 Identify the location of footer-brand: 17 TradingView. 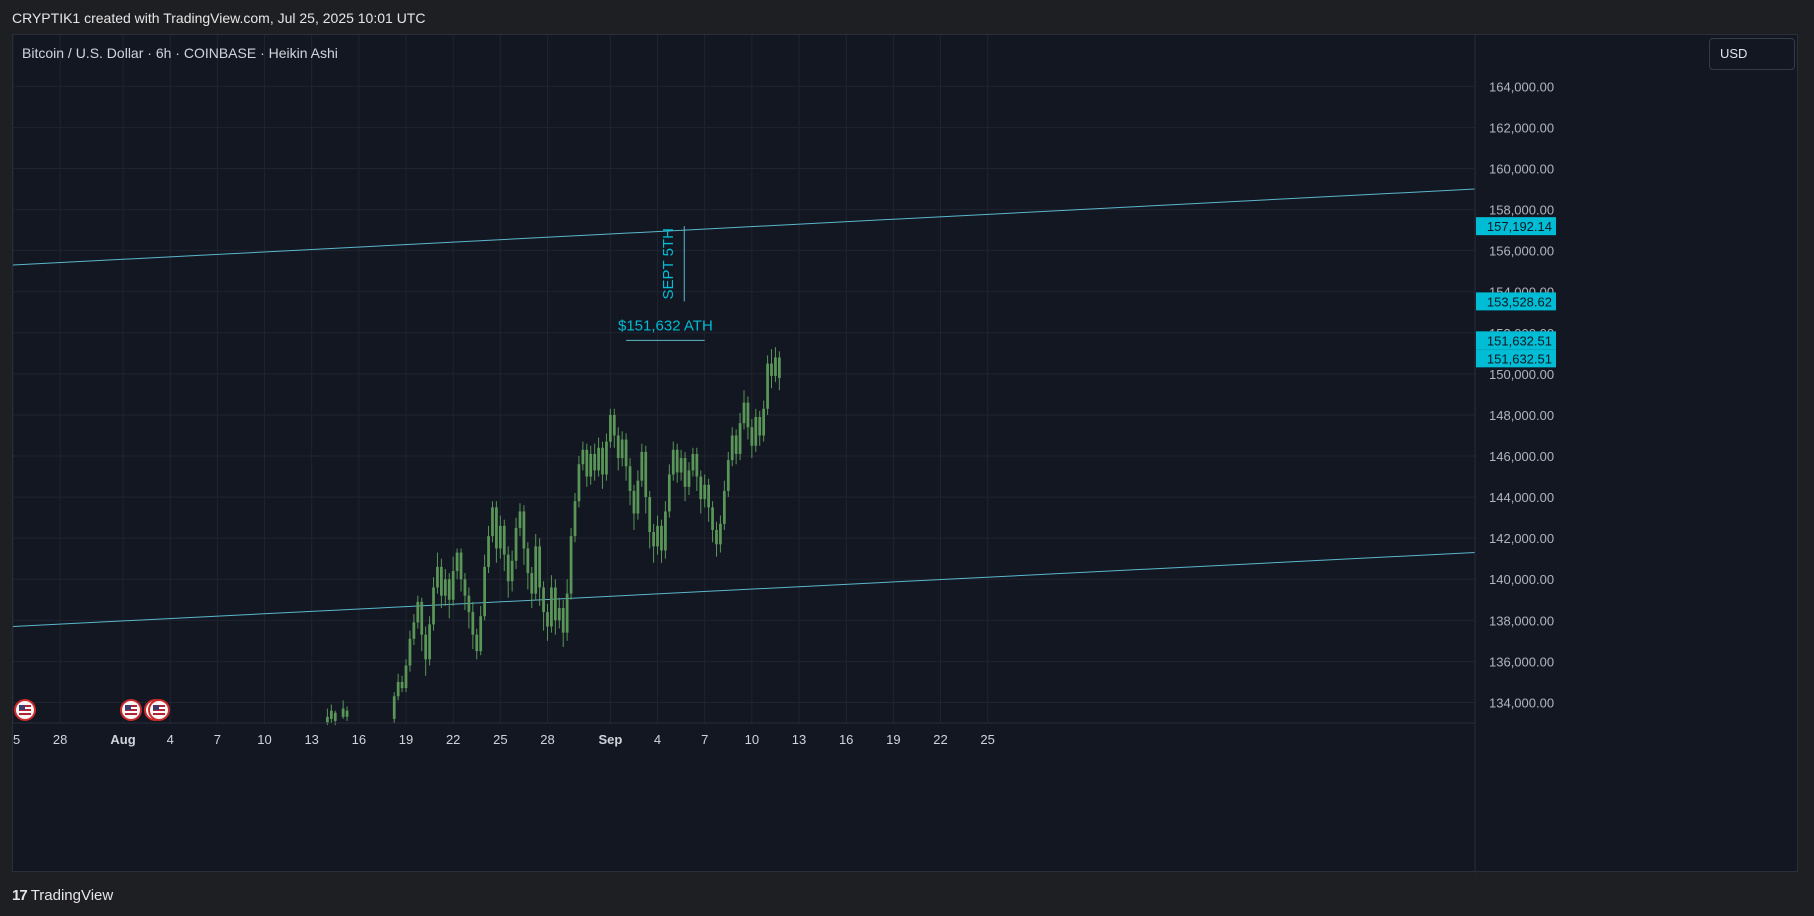
(62, 895).